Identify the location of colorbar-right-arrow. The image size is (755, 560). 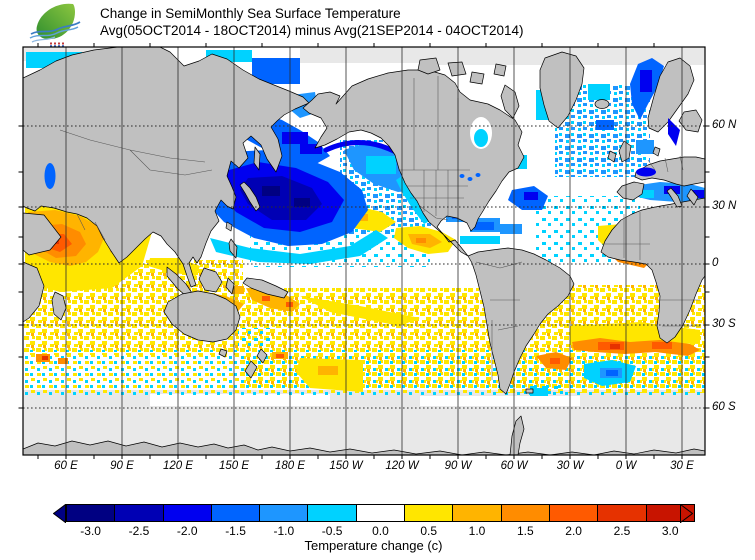
(686, 513).